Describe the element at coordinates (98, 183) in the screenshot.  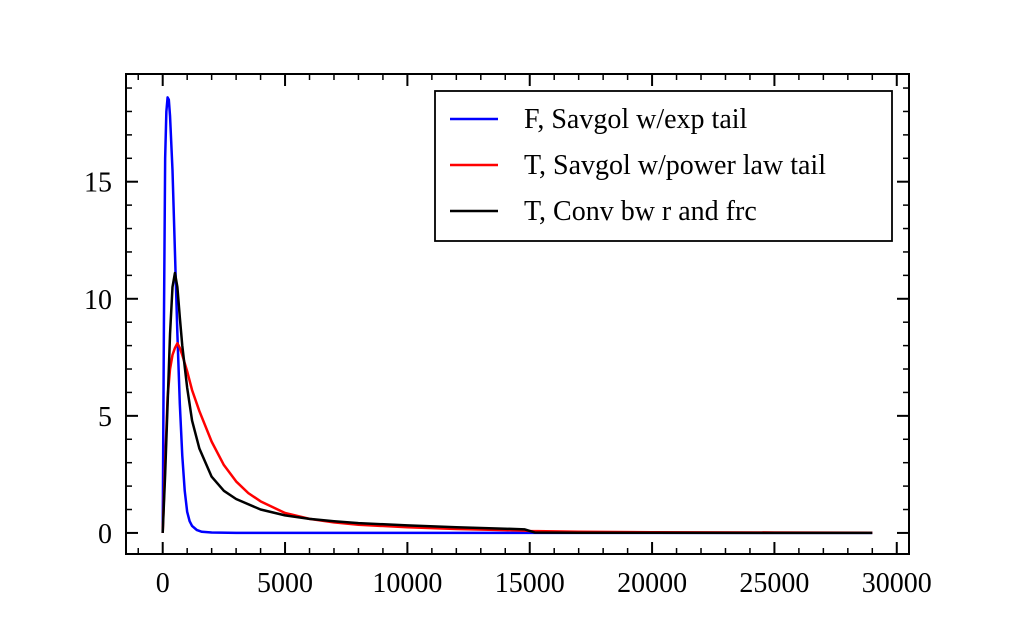
I see `y-tick-label: 15` at that location.